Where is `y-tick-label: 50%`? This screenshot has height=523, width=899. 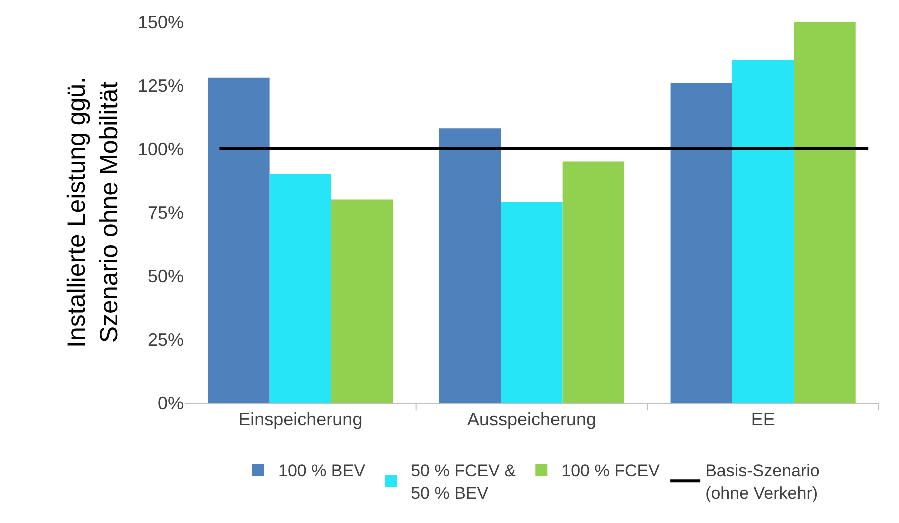
y-tick-label: 50% is located at coordinates (166, 276).